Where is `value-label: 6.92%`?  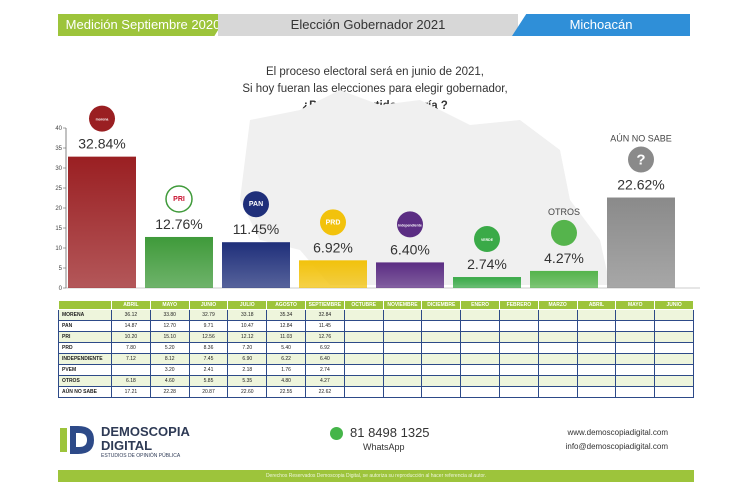
value-label: 6.92% is located at coordinates (333, 247).